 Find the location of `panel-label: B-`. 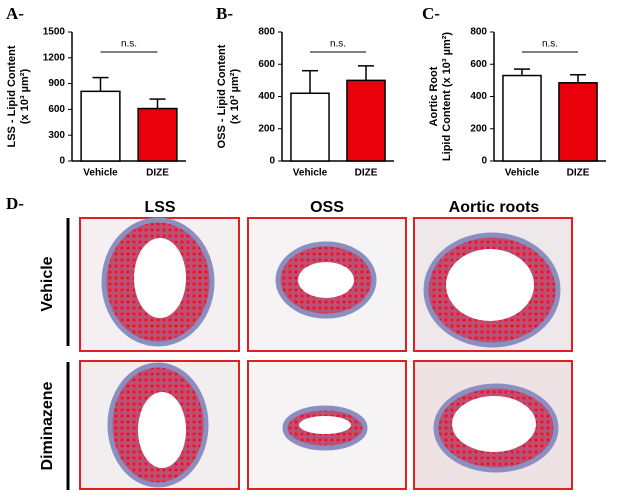

panel-label: B- is located at coordinates (224, 13).